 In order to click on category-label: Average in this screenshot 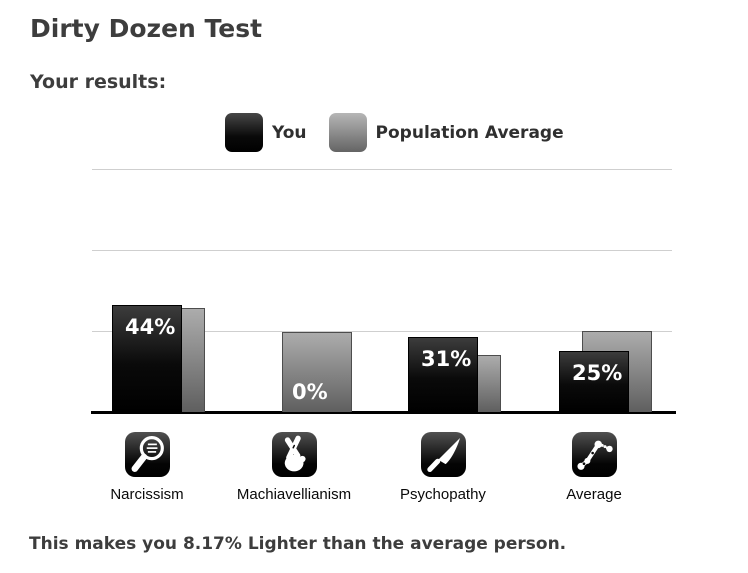, I will do `click(594, 494)`.